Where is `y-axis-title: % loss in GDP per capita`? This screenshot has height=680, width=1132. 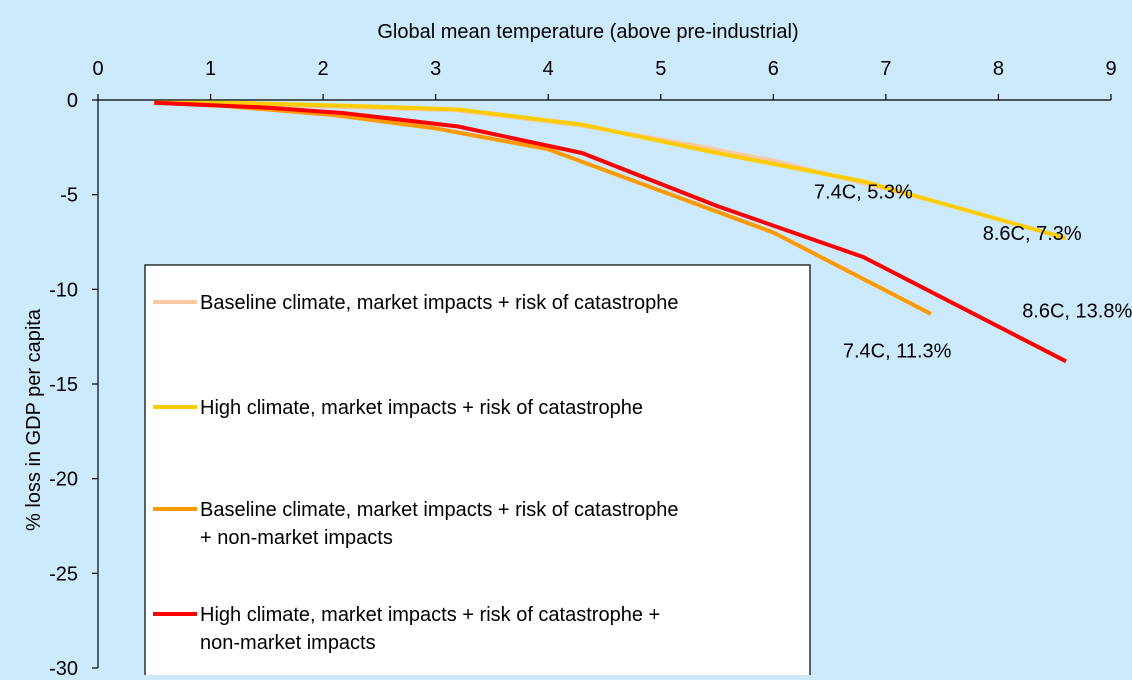
y-axis-title: % loss in GDP per capita is located at coordinates (34, 419).